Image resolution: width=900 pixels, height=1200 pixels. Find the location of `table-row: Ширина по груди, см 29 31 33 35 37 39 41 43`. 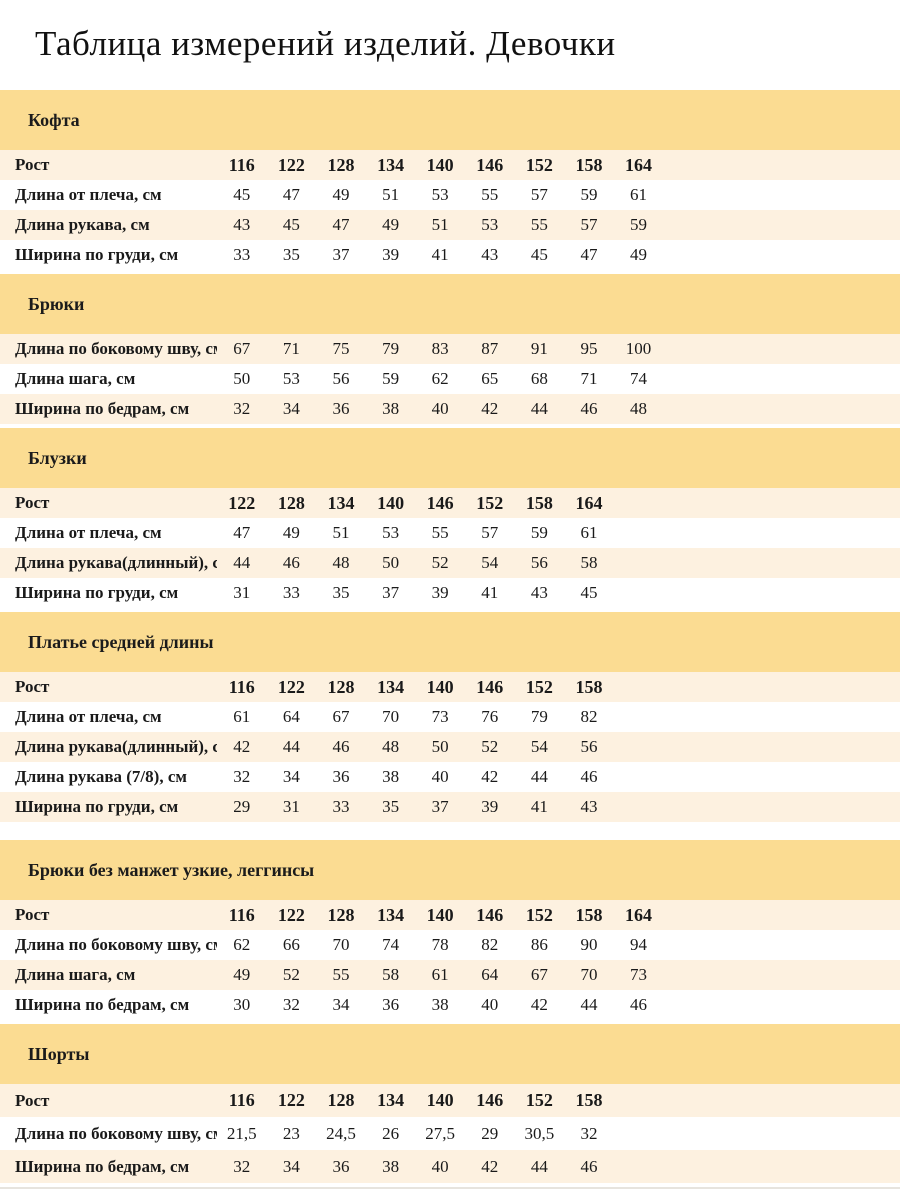

table-row: Ширина по груди, см 29 31 33 35 37 39 41 43 is located at coordinates (450, 807).